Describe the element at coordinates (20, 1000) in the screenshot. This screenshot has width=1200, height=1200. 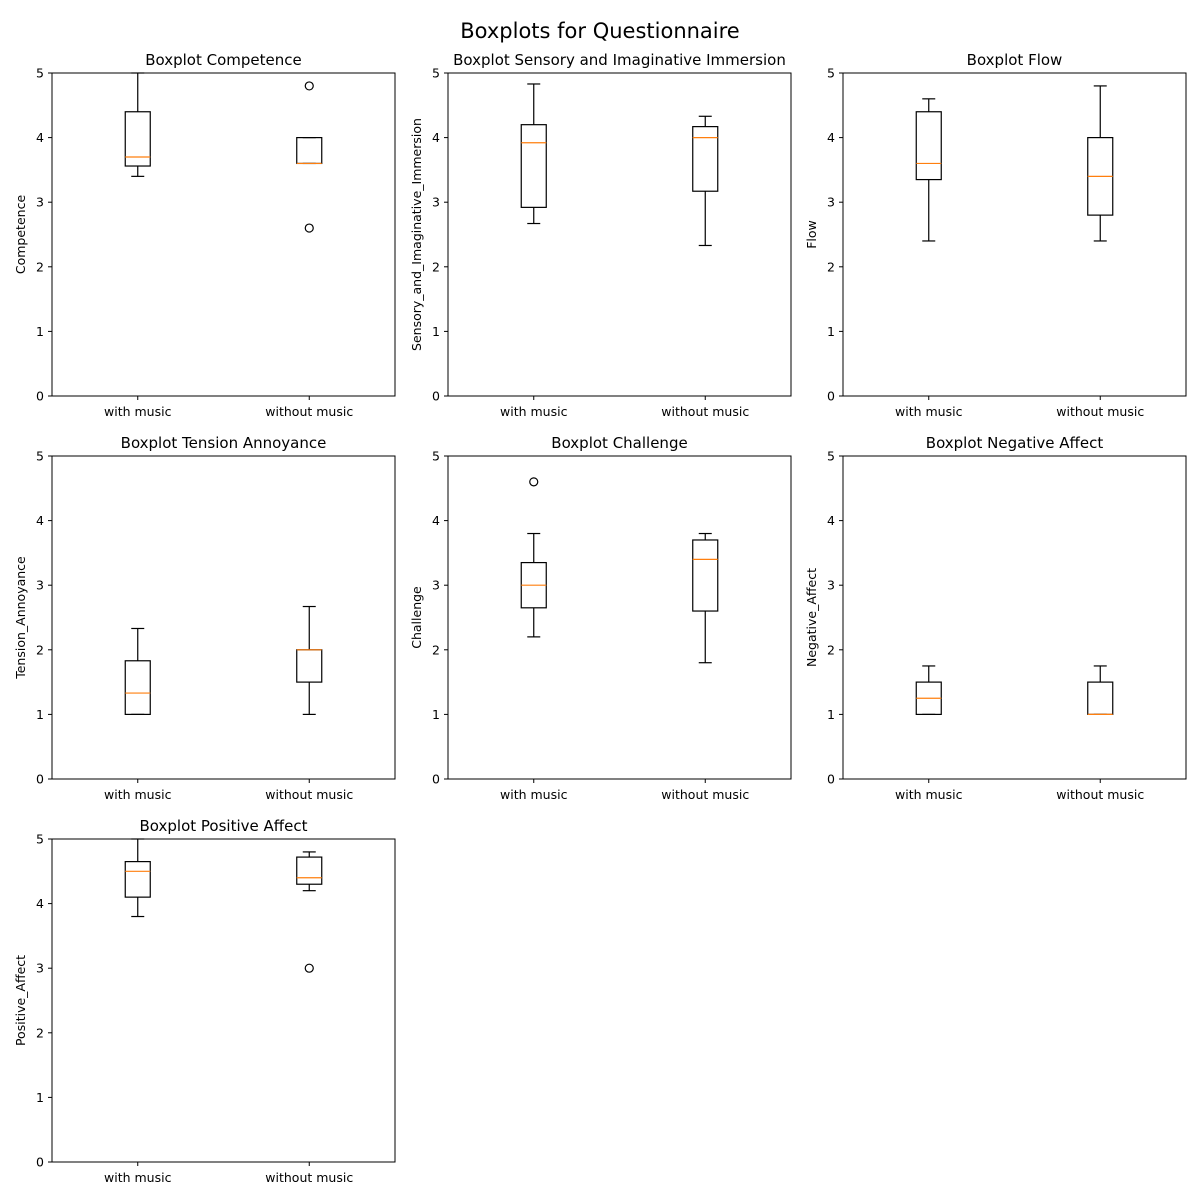
I see `y-axis-label: Positive_Affect` at that location.